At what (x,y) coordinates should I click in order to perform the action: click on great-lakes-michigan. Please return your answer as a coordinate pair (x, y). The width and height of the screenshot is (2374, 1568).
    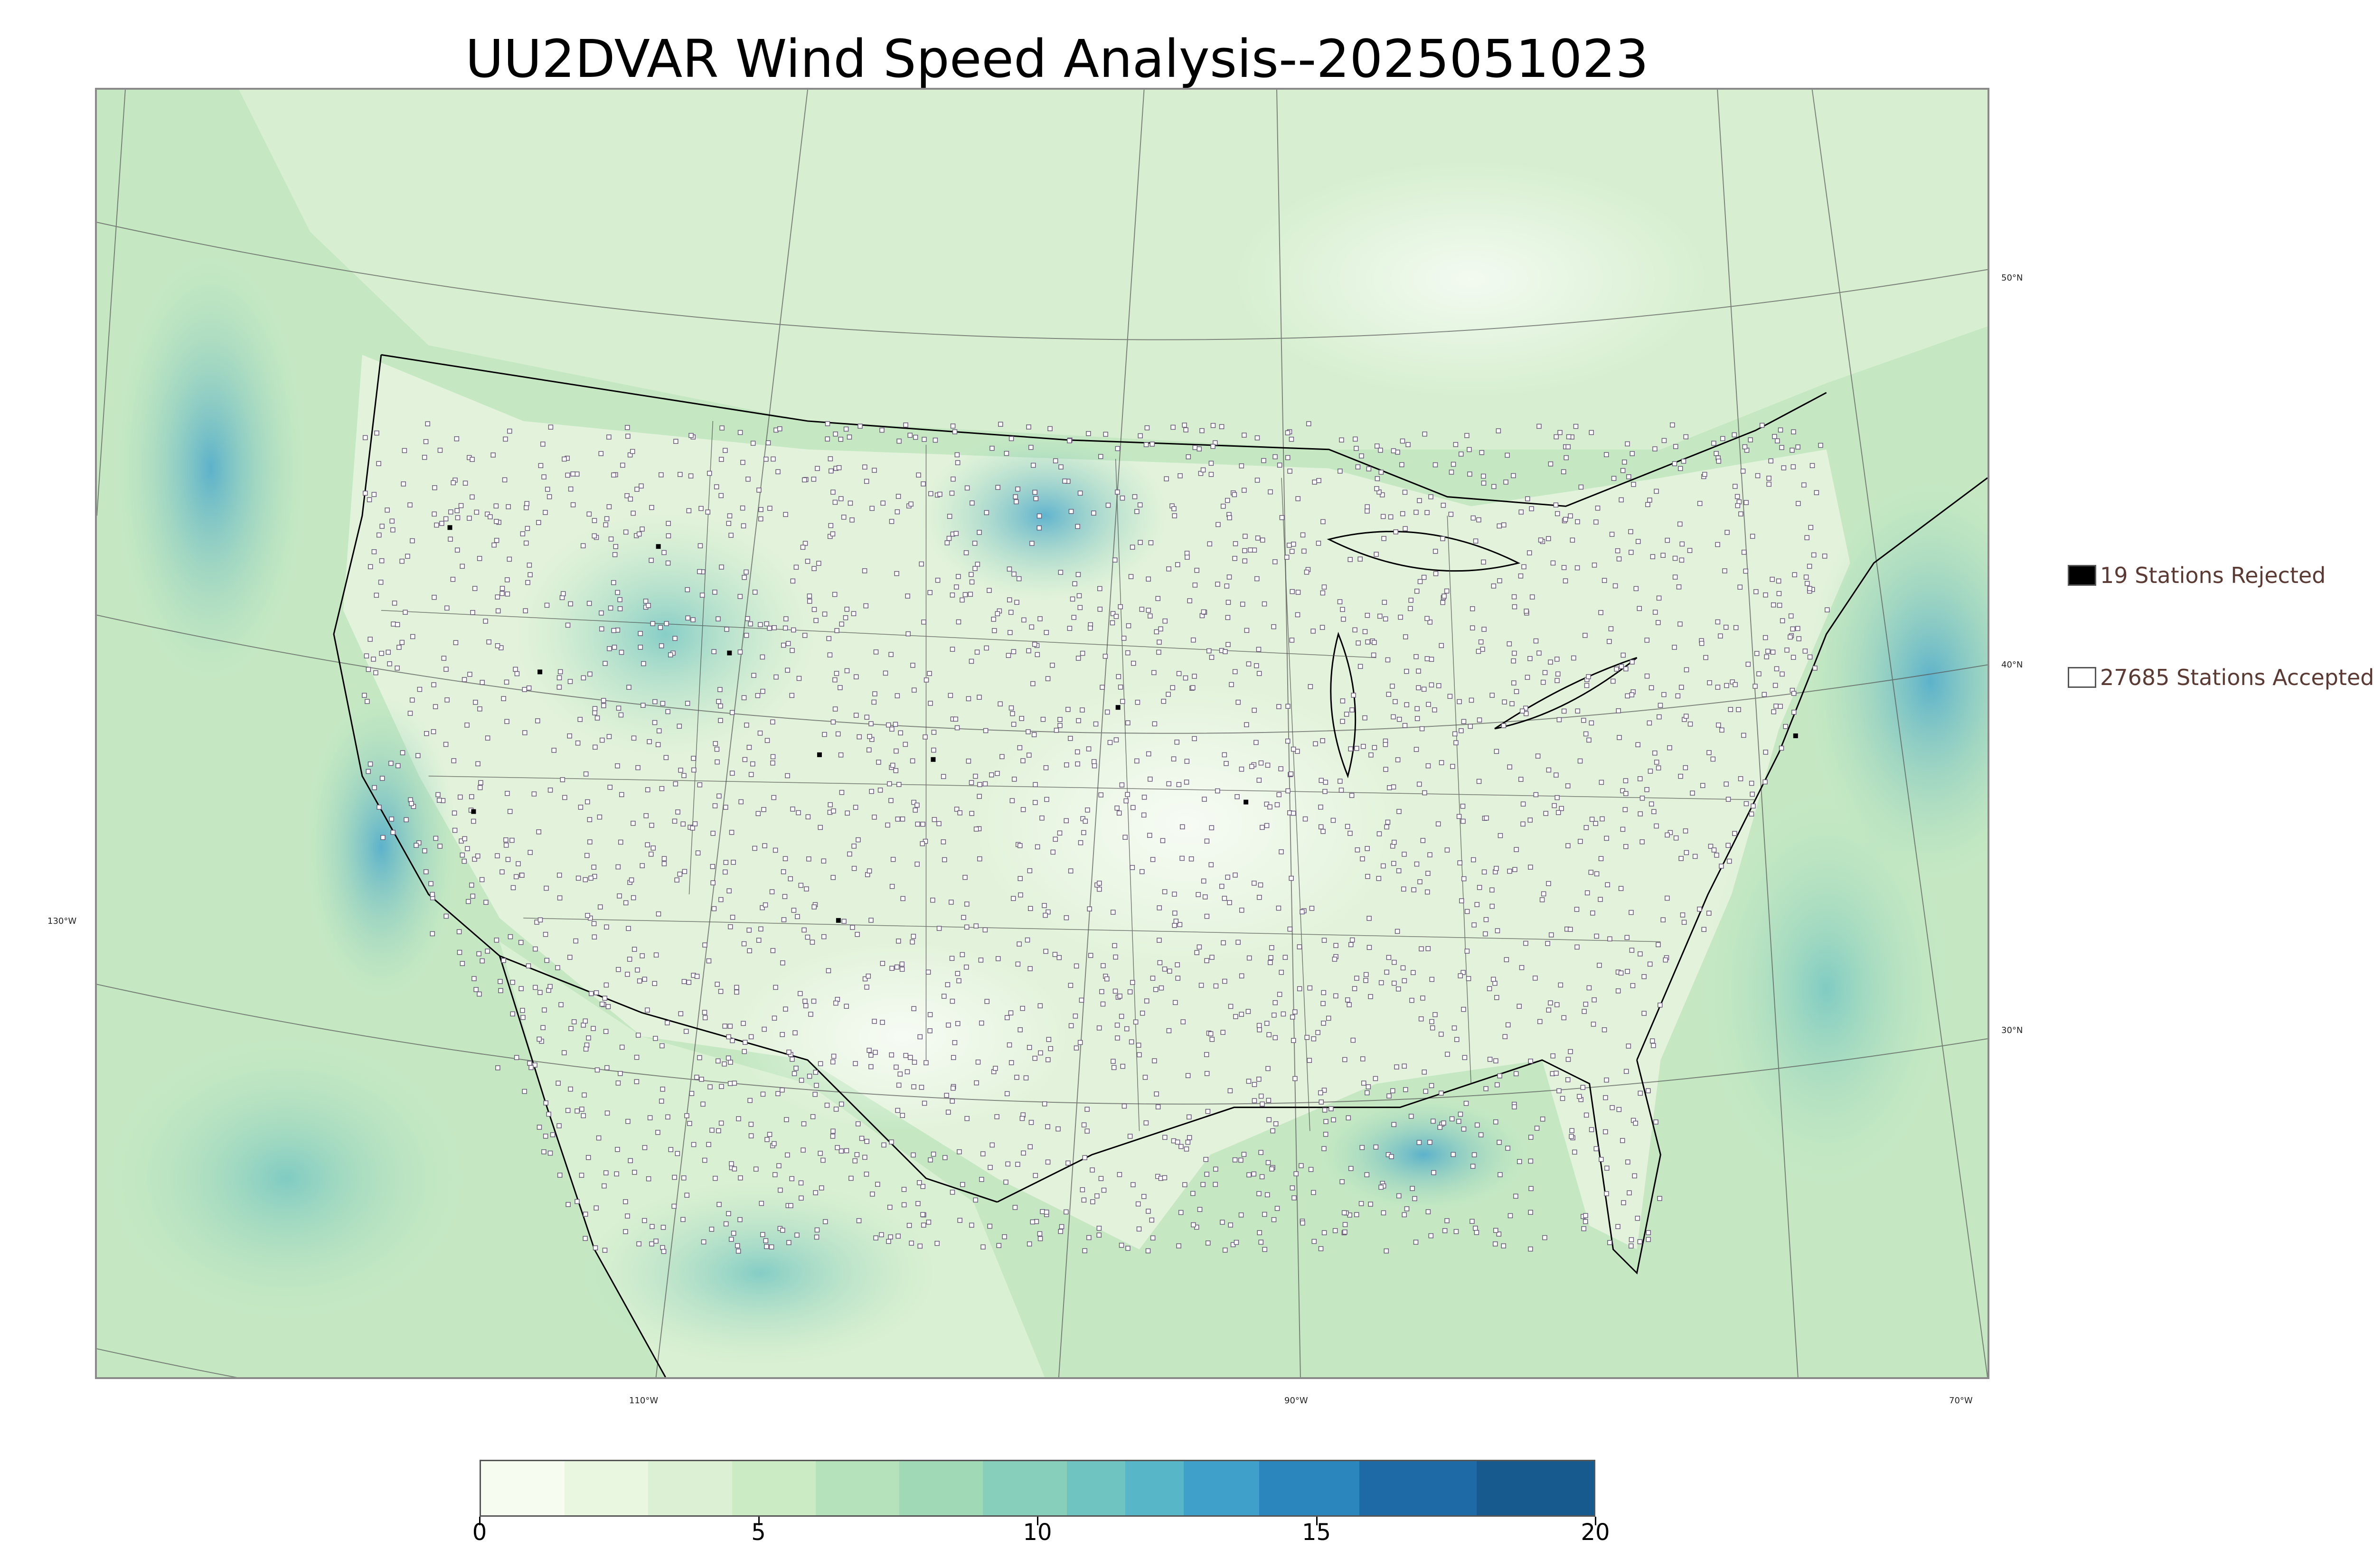
    Looking at the image, I should click on (1343, 705).